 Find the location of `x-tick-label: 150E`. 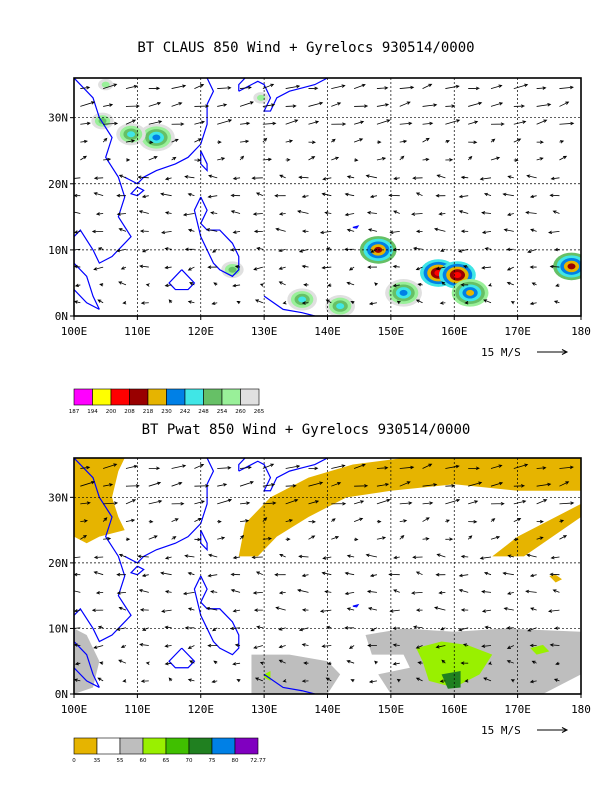

x-tick-label: 150E is located at coordinates (391, 709).